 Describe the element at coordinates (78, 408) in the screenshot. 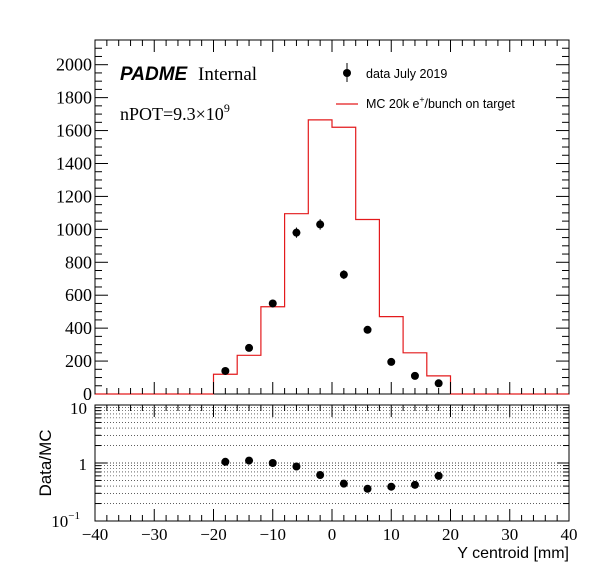

I see `ratio-tick-label-10: 10` at that location.